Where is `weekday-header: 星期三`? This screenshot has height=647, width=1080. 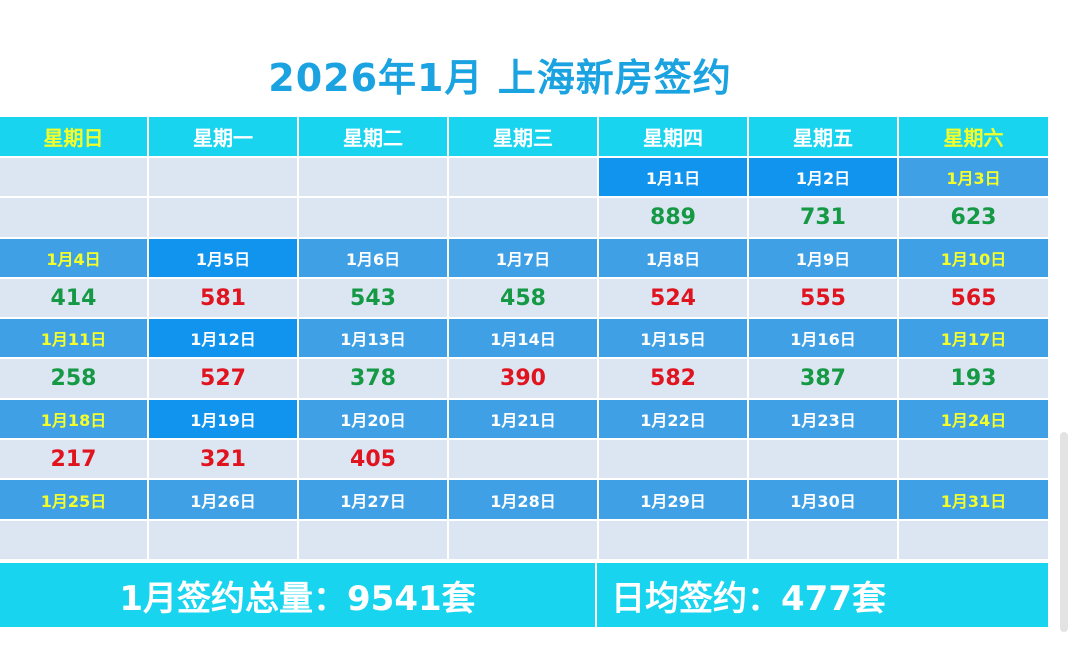 weekday-header: 星期三 is located at coordinates (524, 137).